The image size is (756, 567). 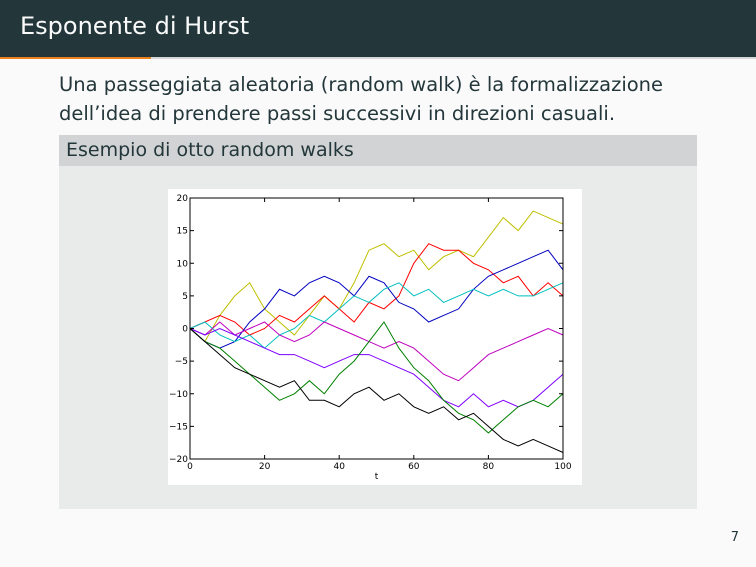 I want to click on title-rule, so click(x=378, y=58).